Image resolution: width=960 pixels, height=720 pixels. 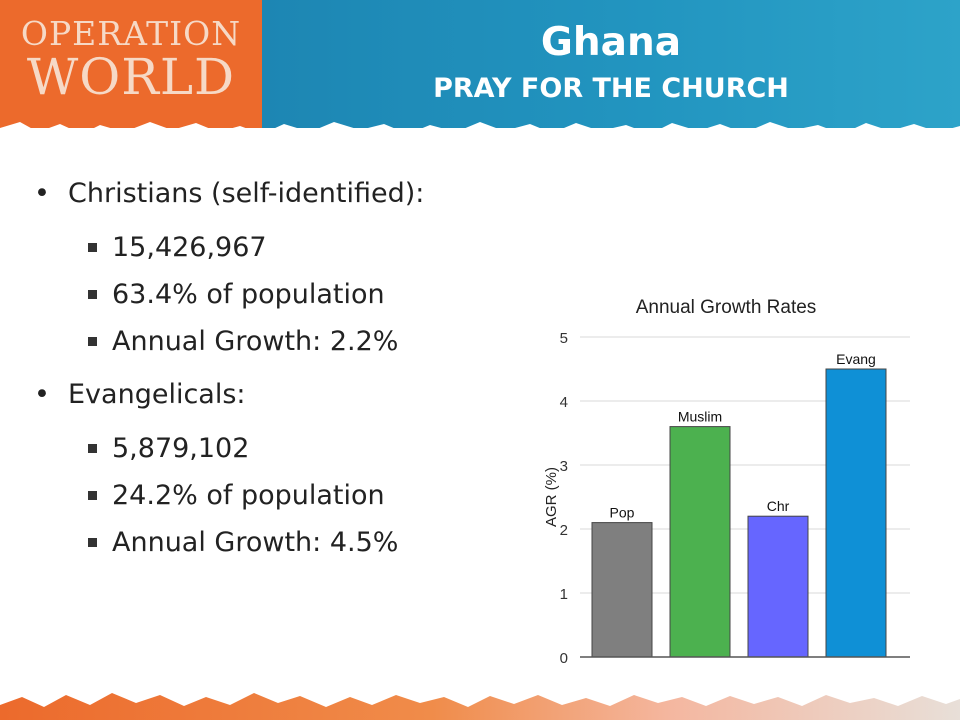 I want to click on bar-pop, so click(x=622, y=590).